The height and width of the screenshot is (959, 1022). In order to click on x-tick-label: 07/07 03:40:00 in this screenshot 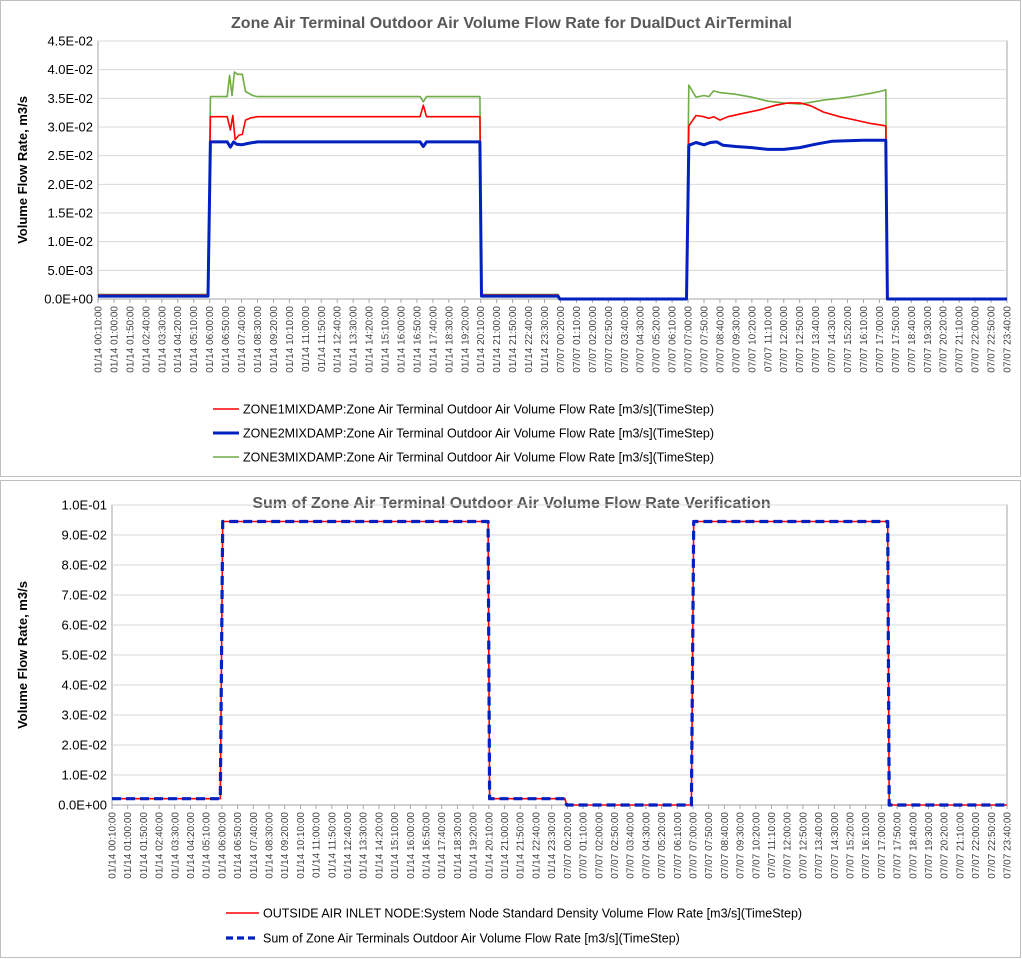, I will do `click(631, 845)`.